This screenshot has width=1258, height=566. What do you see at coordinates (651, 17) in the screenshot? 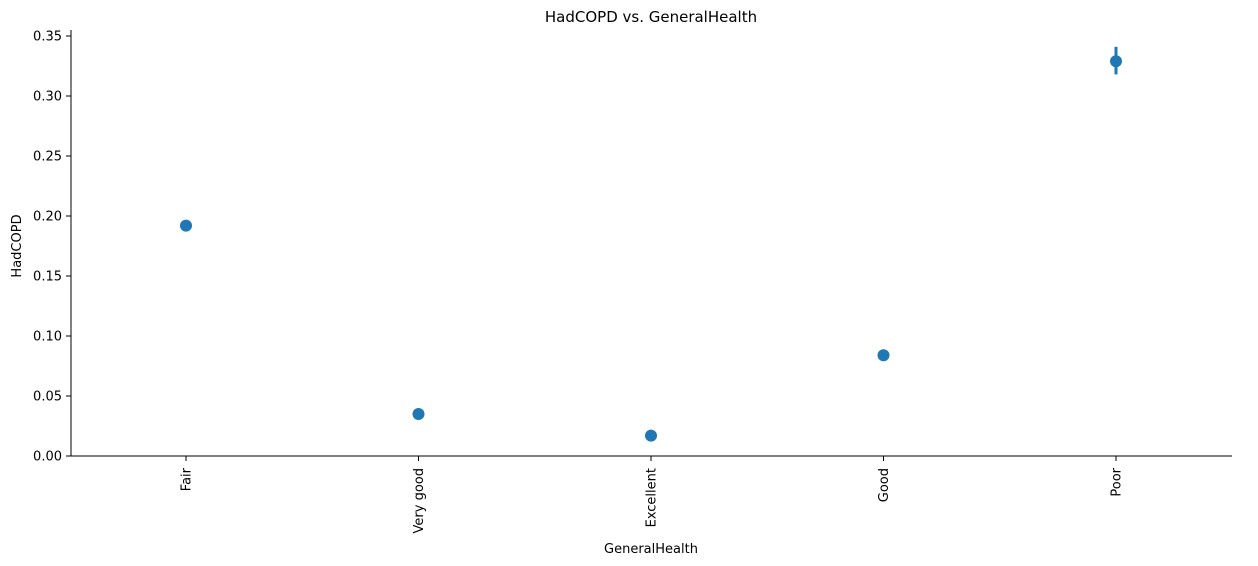
I see `chart-title: HadCOPD vs. GeneralHealth` at bounding box center [651, 17].